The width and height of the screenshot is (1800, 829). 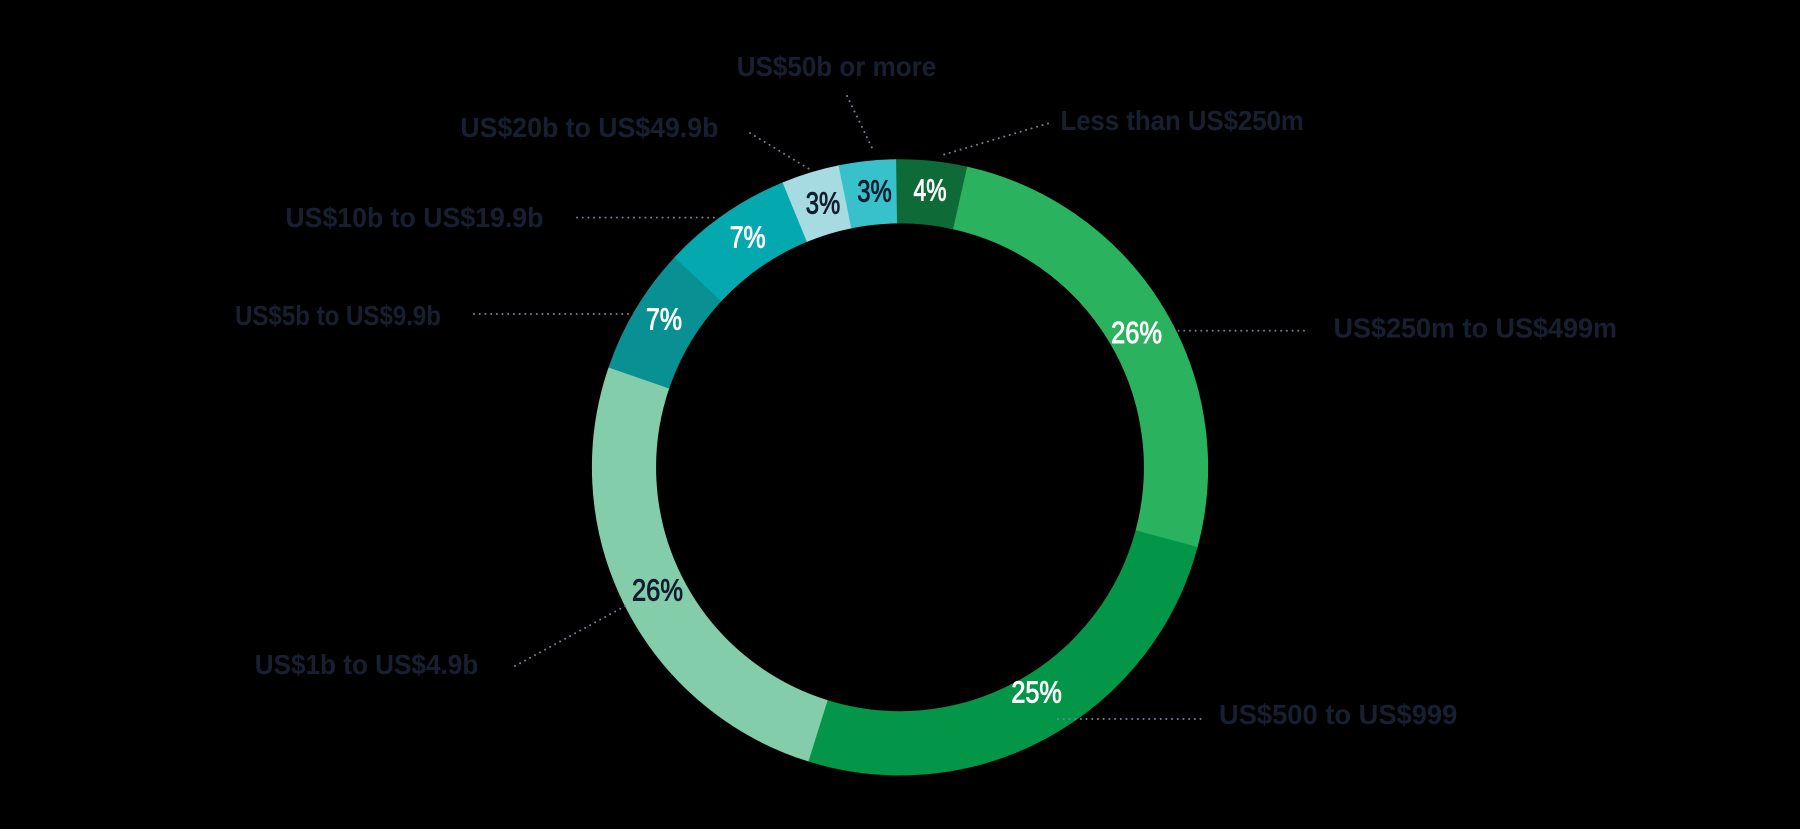 What do you see at coordinates (414, 217) in the screenshot?
I see `svg-text: US$10b to US$19.9b` at bounding box center [414, 217].